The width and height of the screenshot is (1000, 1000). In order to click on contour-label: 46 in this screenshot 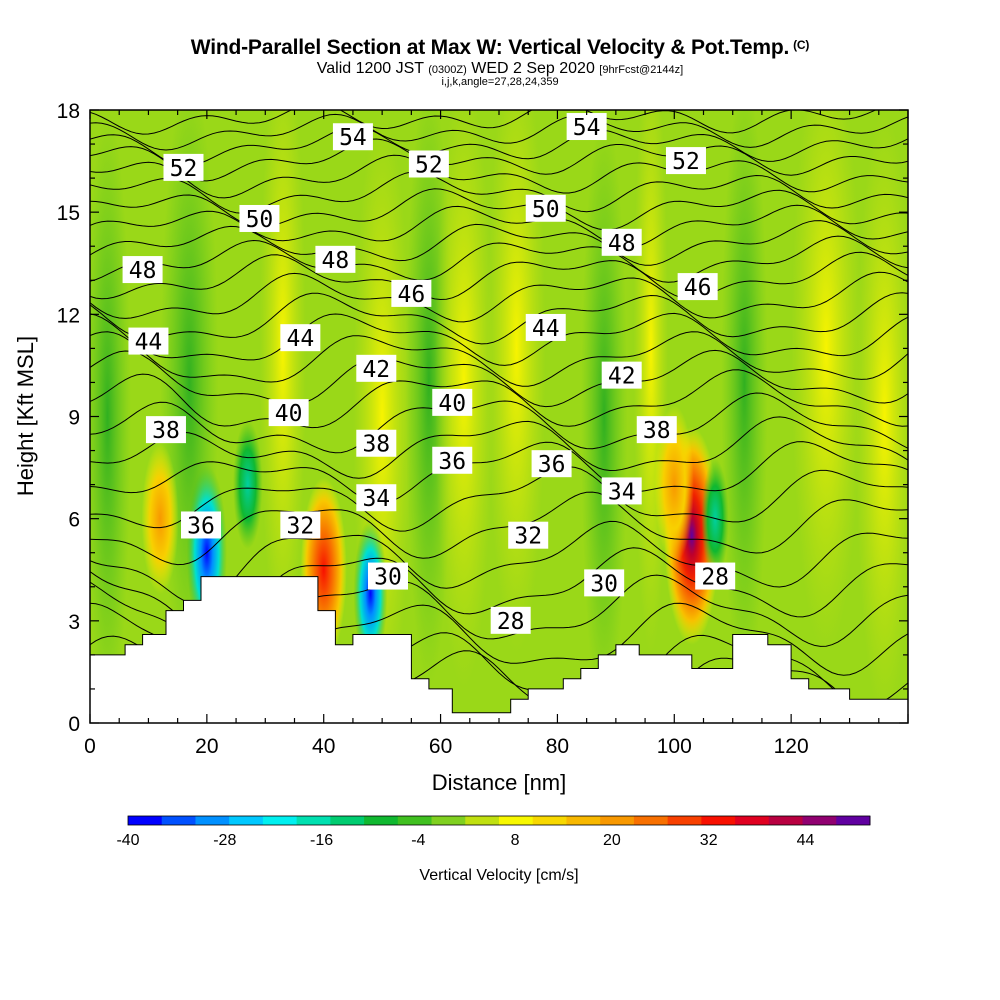, I will do `click(697, 287)`.